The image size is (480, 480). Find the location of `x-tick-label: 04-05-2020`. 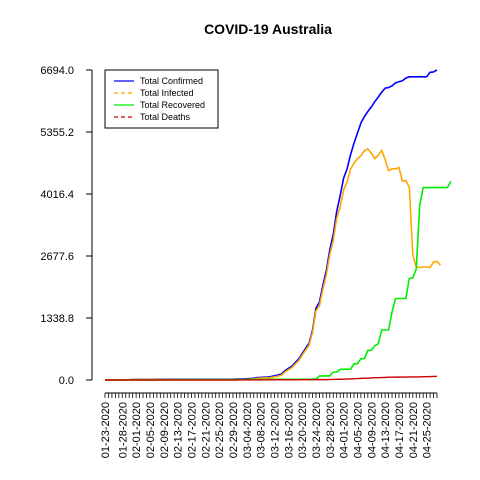

x-tick-label: 04-05-2020 is located at coordinates (358, 430).